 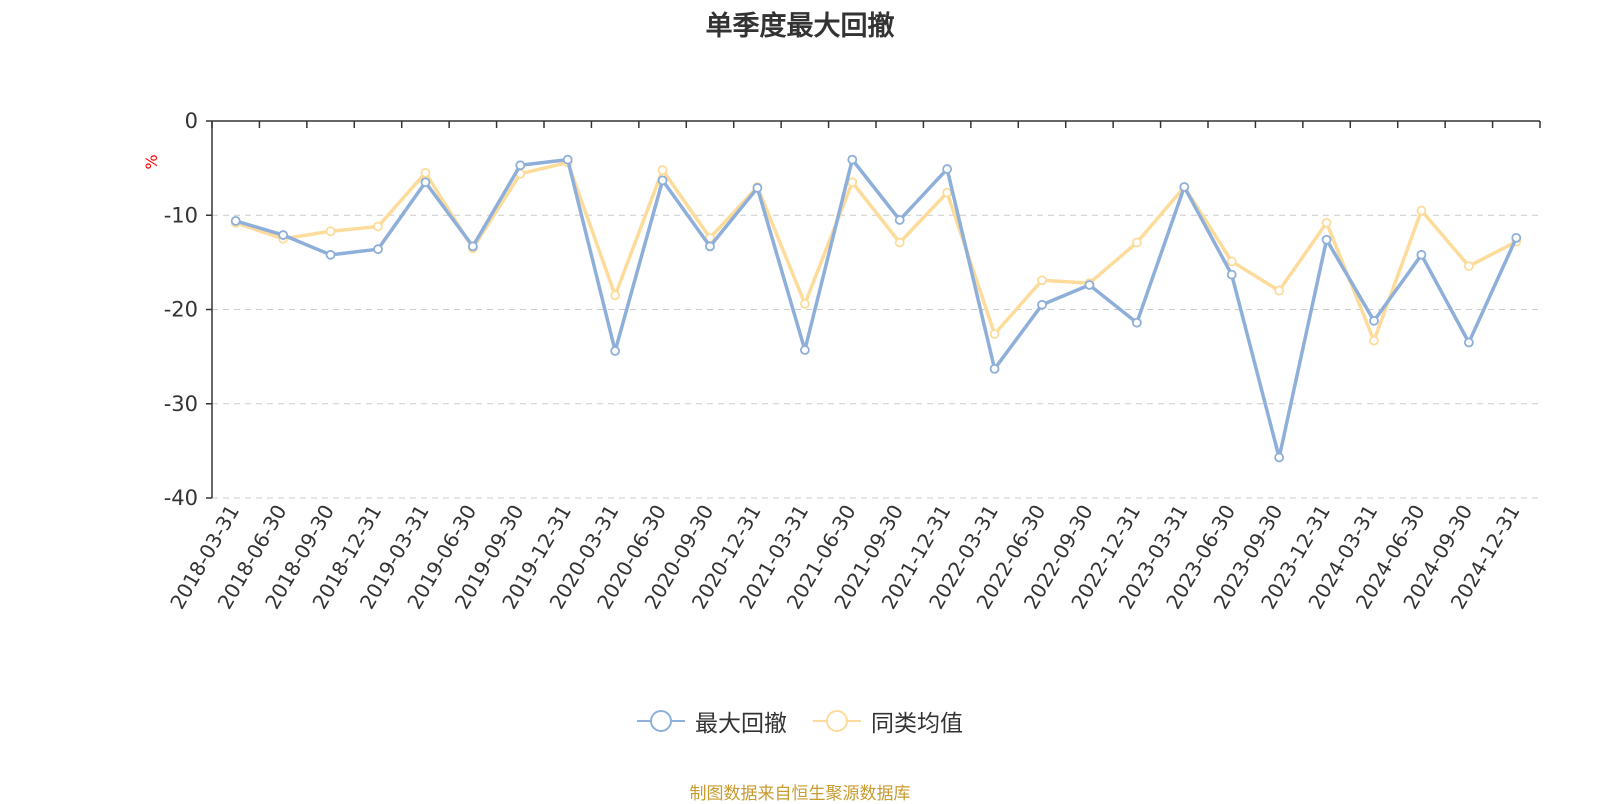 I want to click on y-tick-label: -20, so click(x=181, y=310).